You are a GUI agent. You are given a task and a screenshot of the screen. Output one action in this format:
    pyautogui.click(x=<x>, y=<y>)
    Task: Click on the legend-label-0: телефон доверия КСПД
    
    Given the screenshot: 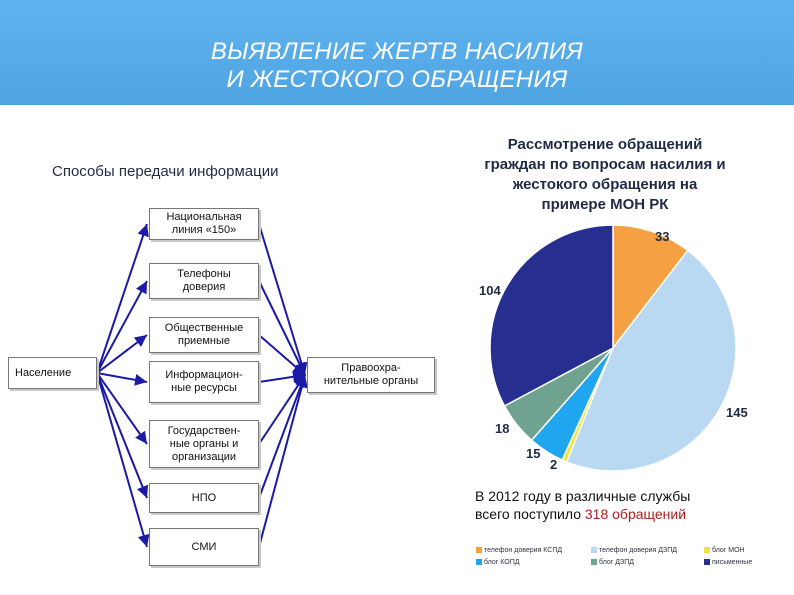 What is the action you would take?
    pyautogui.click(x=523, y=550)
    